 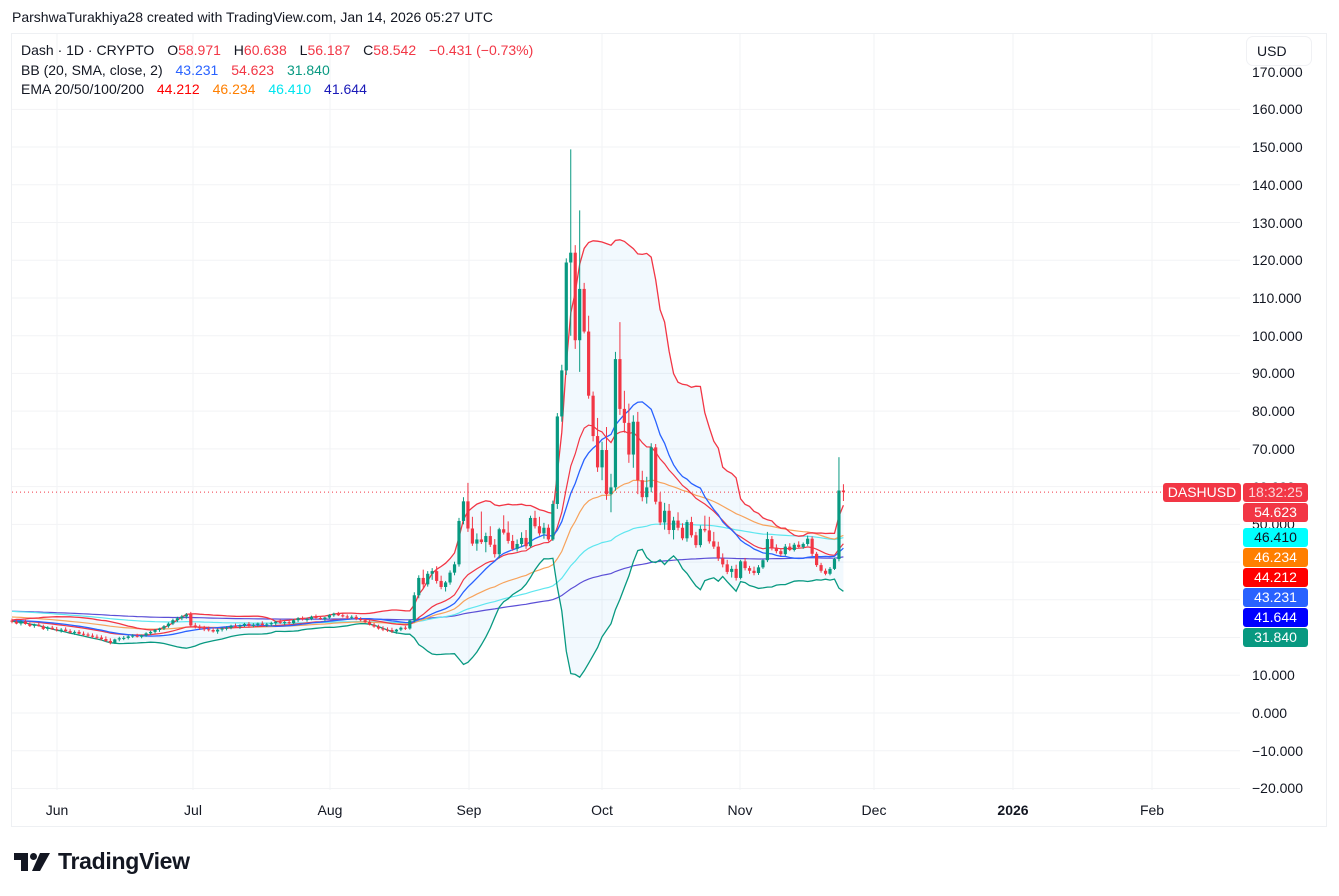 I want to click on currency-button: USD, so click(x=1279, y=51).